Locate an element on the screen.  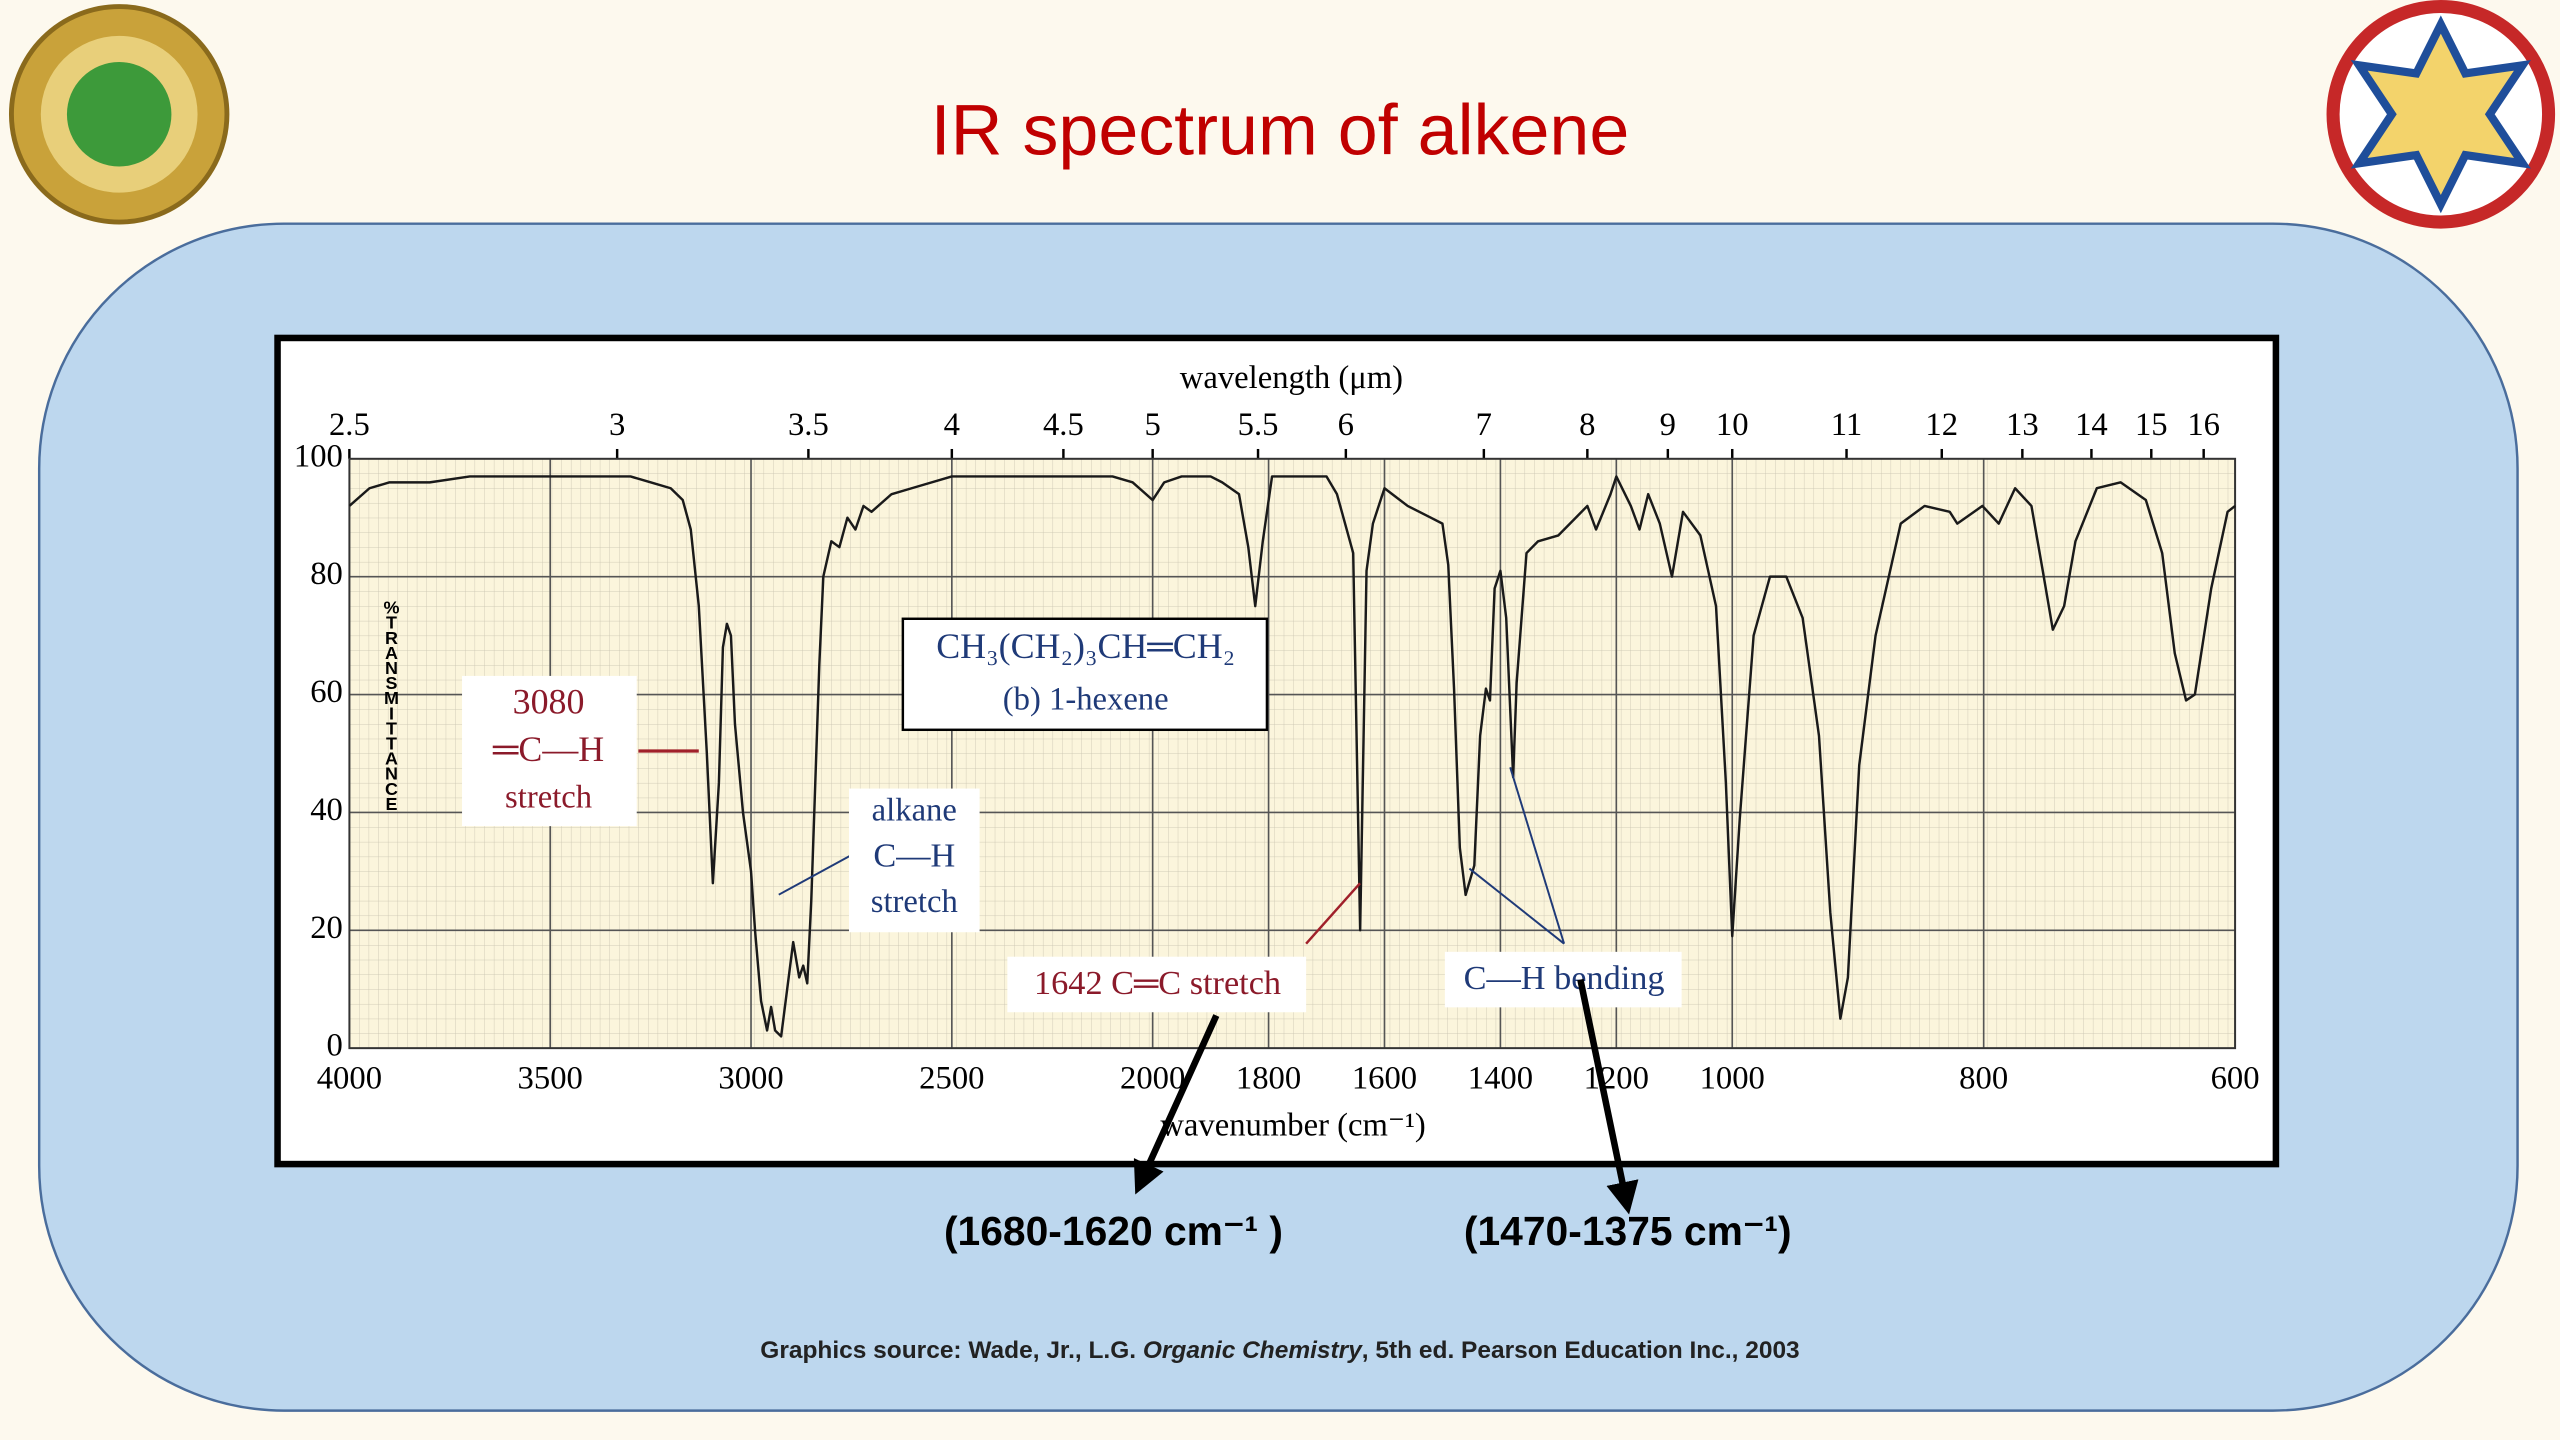
y-tick-label: 60 is located at coordinates (326, 692).